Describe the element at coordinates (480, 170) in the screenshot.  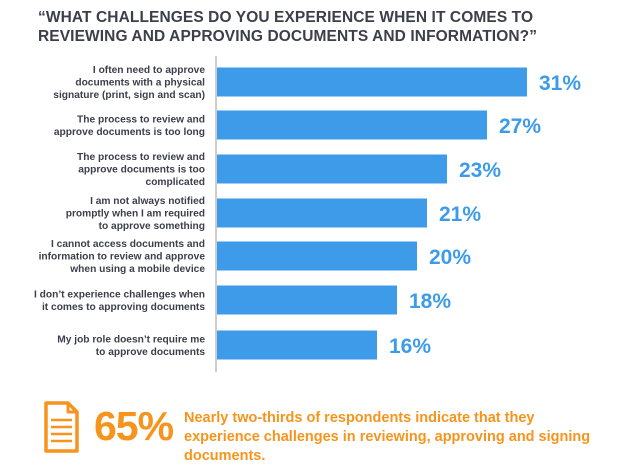
I see `value-label: 23%` at that location.